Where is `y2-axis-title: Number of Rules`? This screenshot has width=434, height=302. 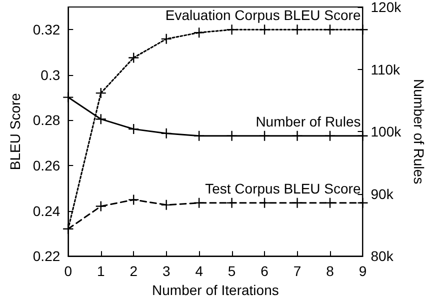 y2-axis-title: Number of Rules is located at coordinates (419, 131).